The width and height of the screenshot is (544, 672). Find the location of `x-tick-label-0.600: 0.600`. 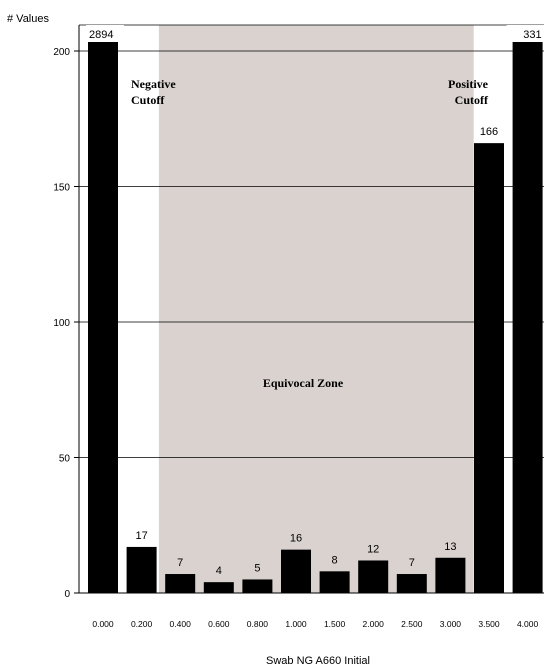

x-tick-label-0.600: 0.600 is located at coordinates (219, 624).